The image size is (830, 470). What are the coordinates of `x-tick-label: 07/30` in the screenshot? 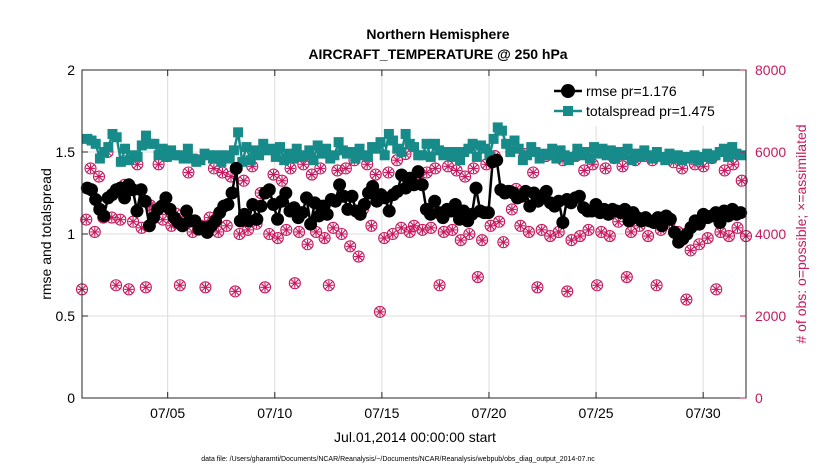 It's located at (703, 413).